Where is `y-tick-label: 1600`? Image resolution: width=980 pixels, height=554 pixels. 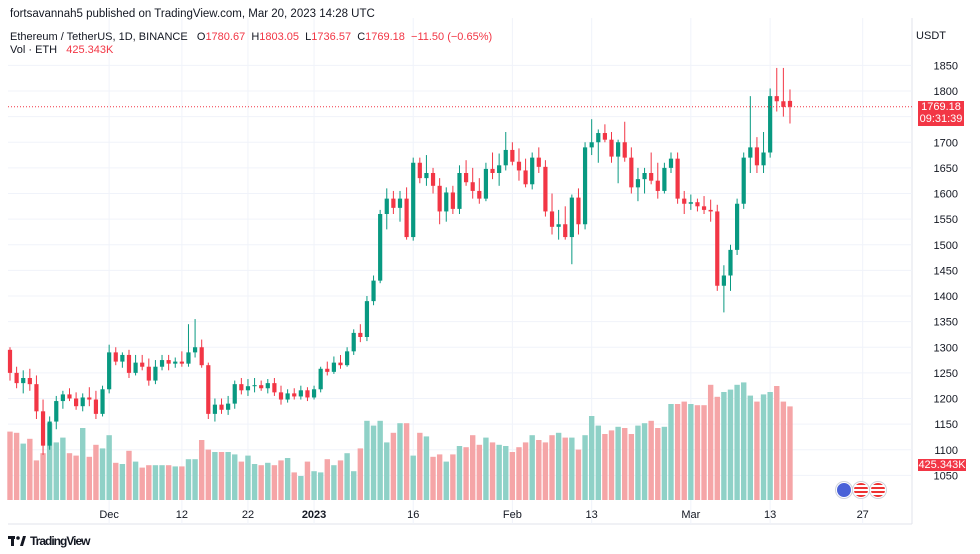 y-tick-label: 1600 is located at coordinates (946, 195).